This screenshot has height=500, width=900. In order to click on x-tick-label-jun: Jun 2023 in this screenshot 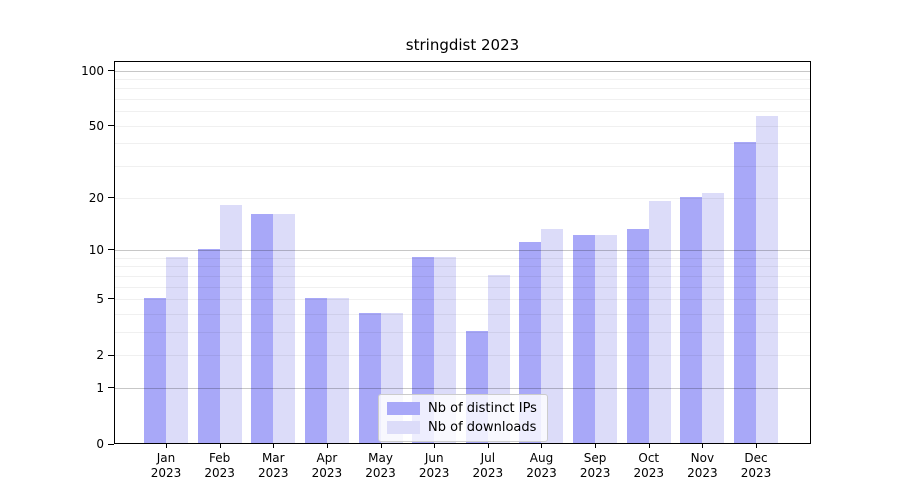, I will do `click(434, 465)`.